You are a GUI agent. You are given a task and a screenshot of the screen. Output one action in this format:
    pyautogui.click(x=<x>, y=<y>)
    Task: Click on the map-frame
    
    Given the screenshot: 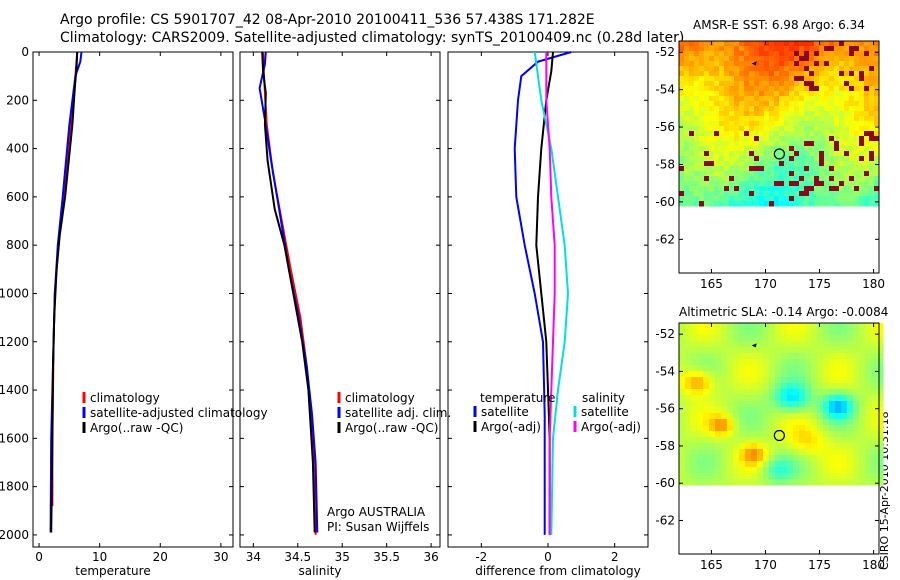 What is the action you would take?
    pyautogui.click(x=779, y=157)
    